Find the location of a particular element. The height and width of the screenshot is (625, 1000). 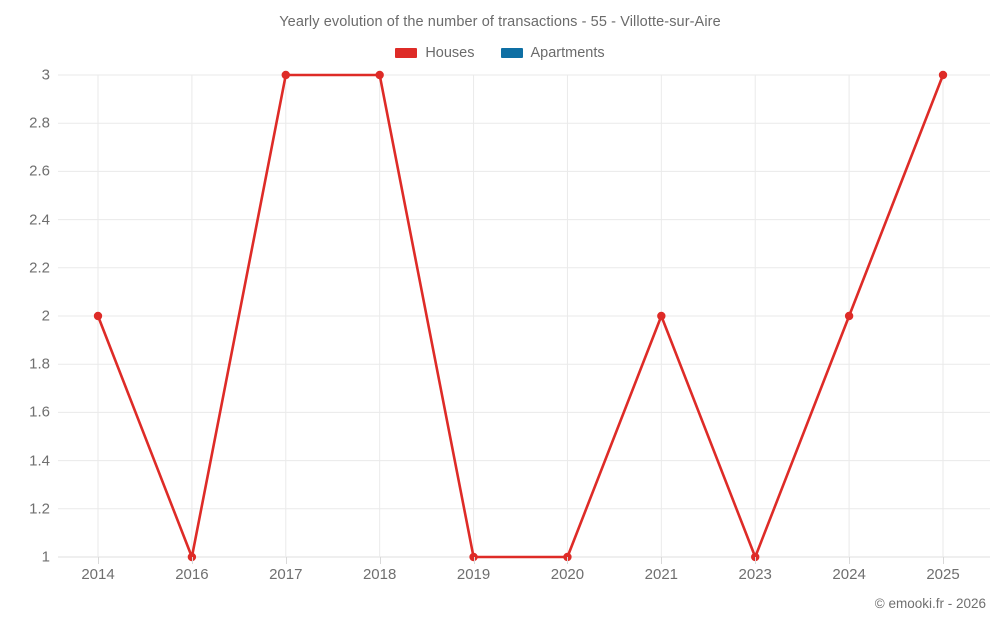

x-axis-tick-label: 2016 is located at coordinates (192, 574).